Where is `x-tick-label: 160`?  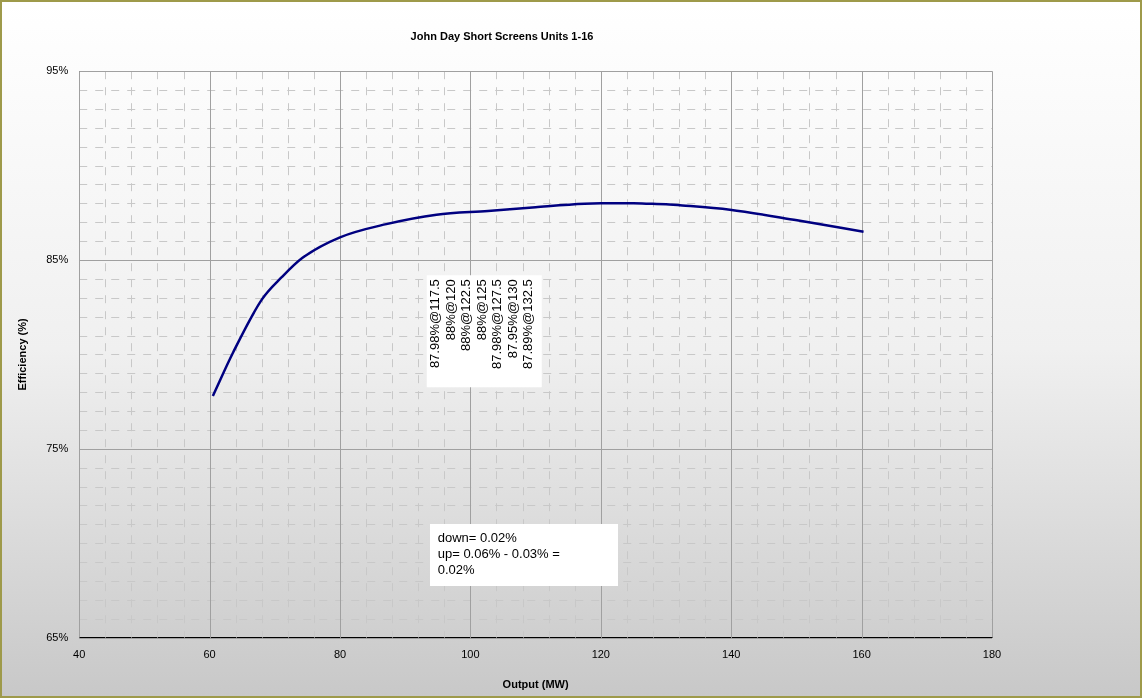 x-tick-label: 160 is located at coordinates (861, 654).